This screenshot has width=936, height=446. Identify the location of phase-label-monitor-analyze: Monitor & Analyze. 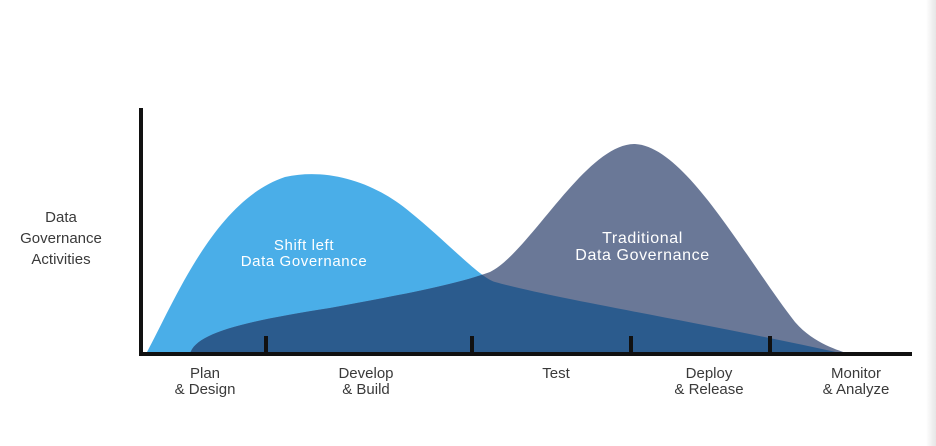
(856, 382).